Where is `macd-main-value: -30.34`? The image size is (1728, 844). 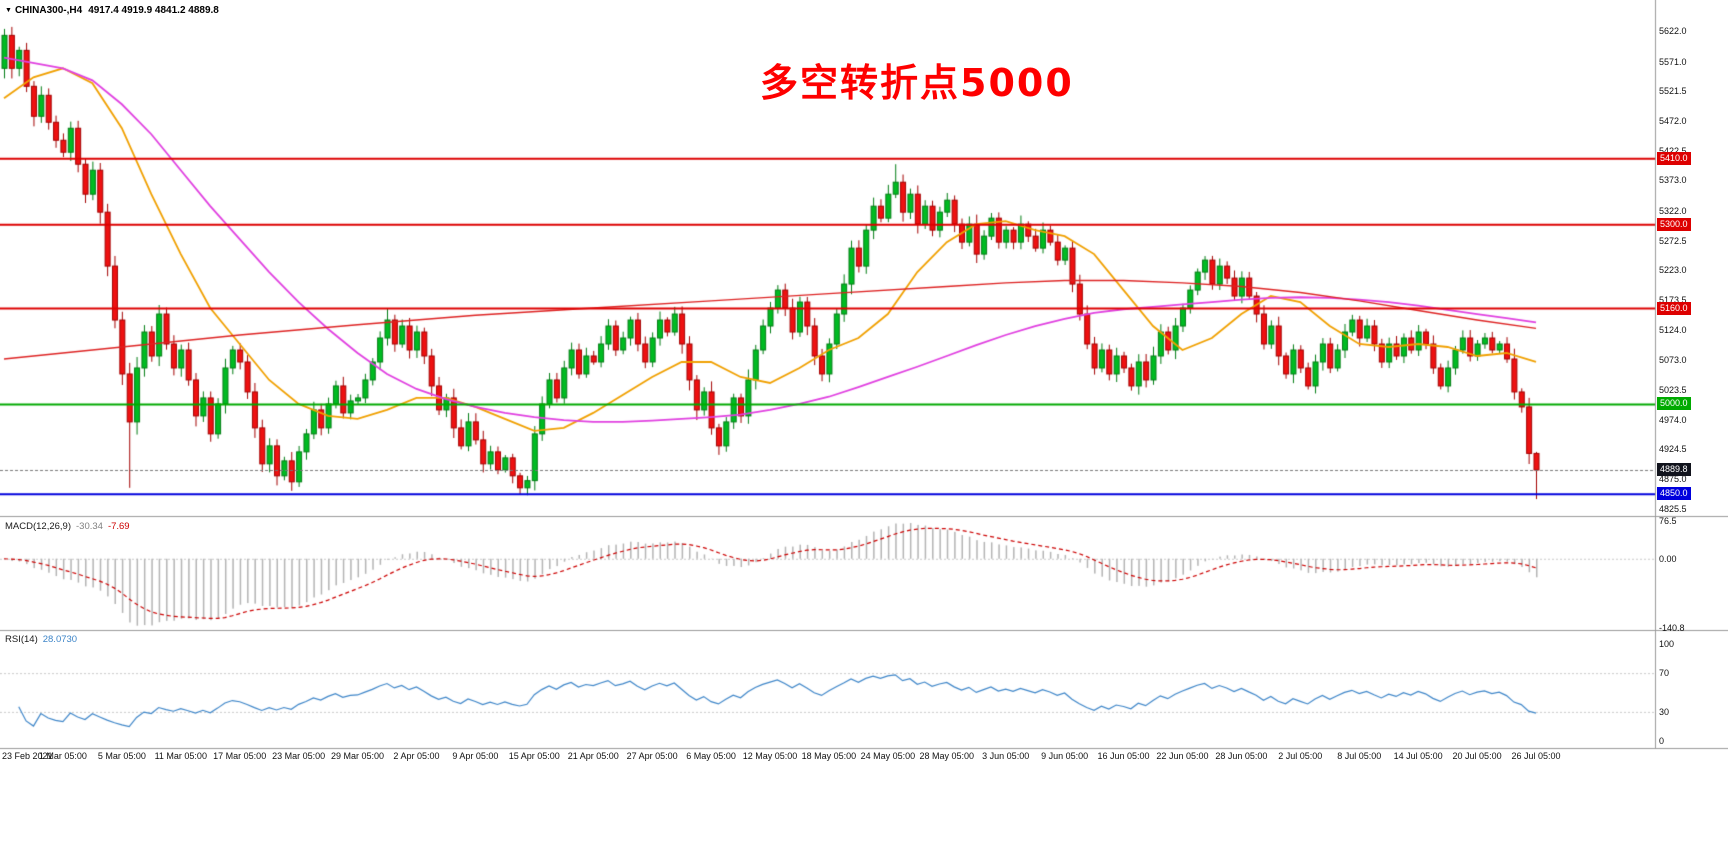
macd-main-value: -30.34 is located at coordinates (89, 526).